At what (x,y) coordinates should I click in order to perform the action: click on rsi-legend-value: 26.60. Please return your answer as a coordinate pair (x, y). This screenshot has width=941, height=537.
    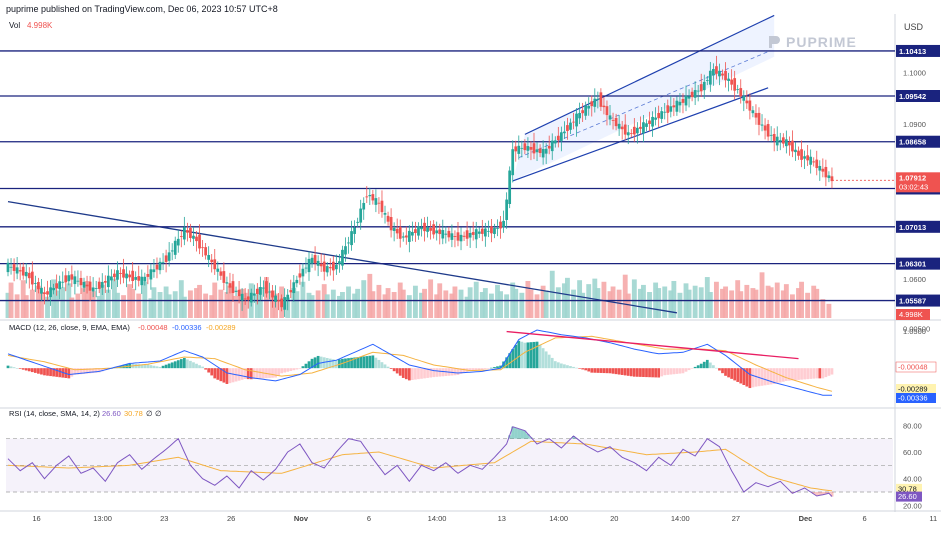
    Looking at the image, I should click on (111, 413).